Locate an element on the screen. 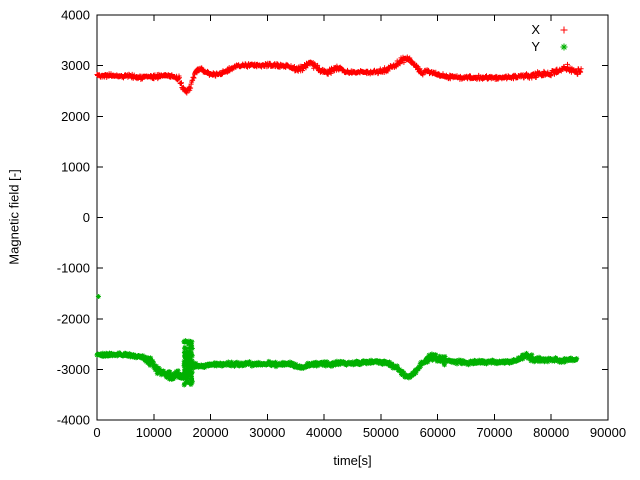  svg-text: -1000 is located at coordinates (73, 268).